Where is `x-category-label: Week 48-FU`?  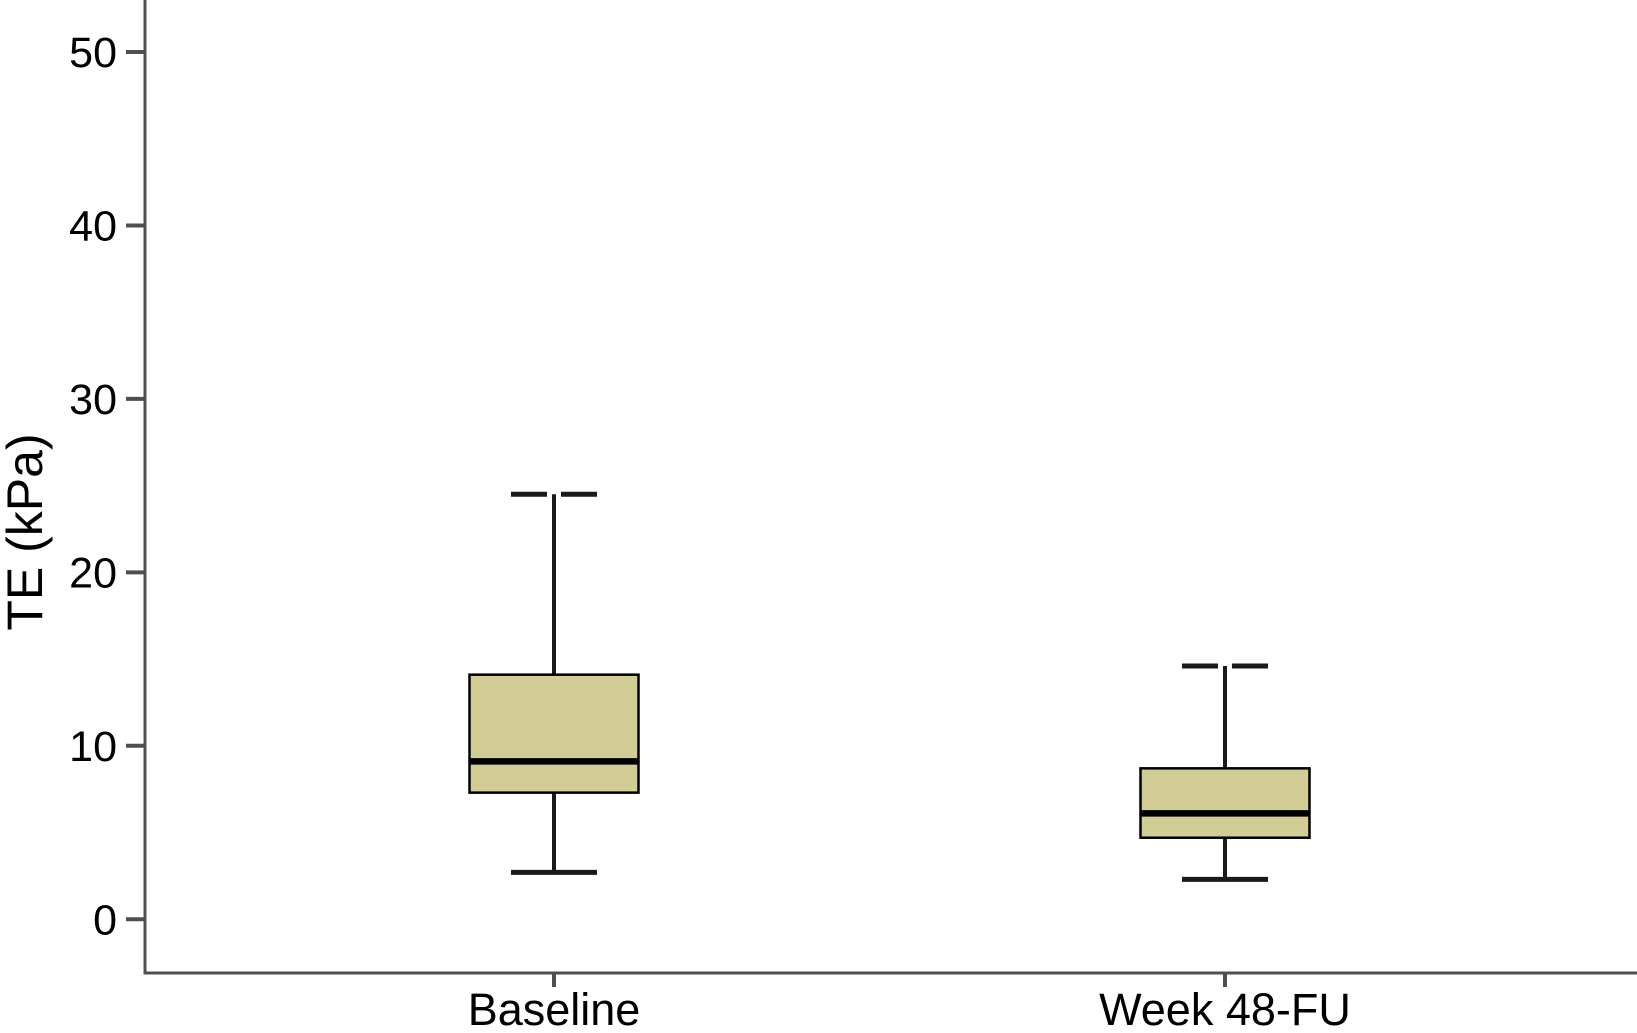 x-category-label: Week 48-FU is located at coordinates (1225, 1008).